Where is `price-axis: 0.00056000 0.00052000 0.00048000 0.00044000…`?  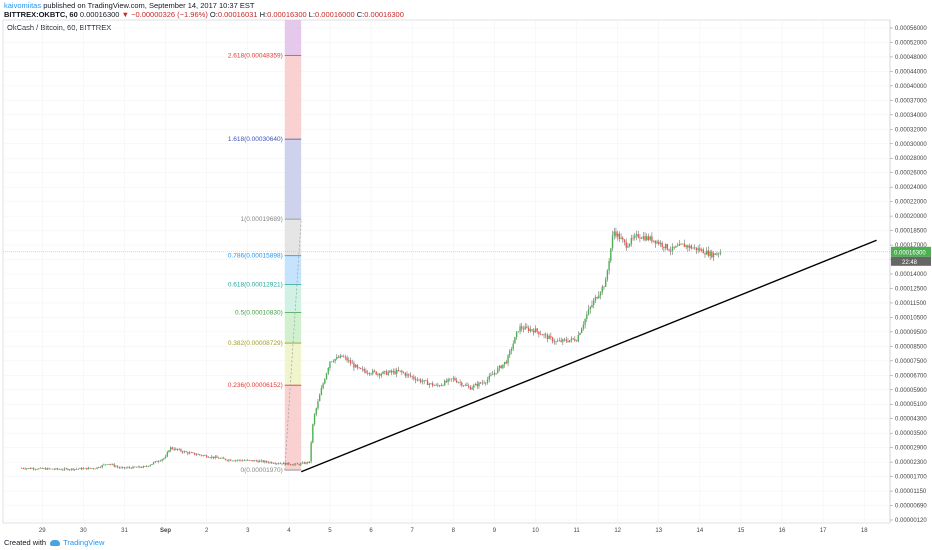
price-axis: 0.00056000 0.00052000 0.00048000 0.00044000… is located at coordinates (908, 272).